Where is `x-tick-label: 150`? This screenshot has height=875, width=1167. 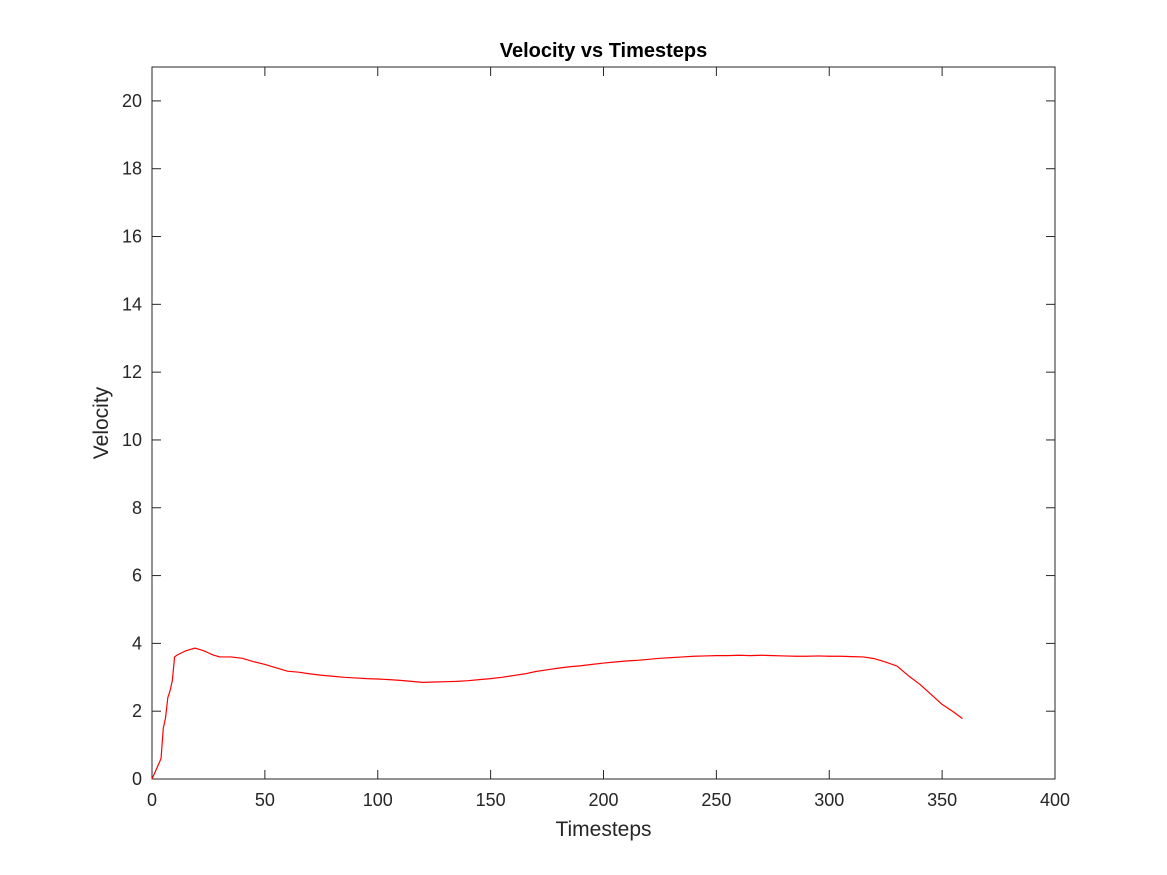 x-tick-label: 150 is located at coordinates (491, 800).